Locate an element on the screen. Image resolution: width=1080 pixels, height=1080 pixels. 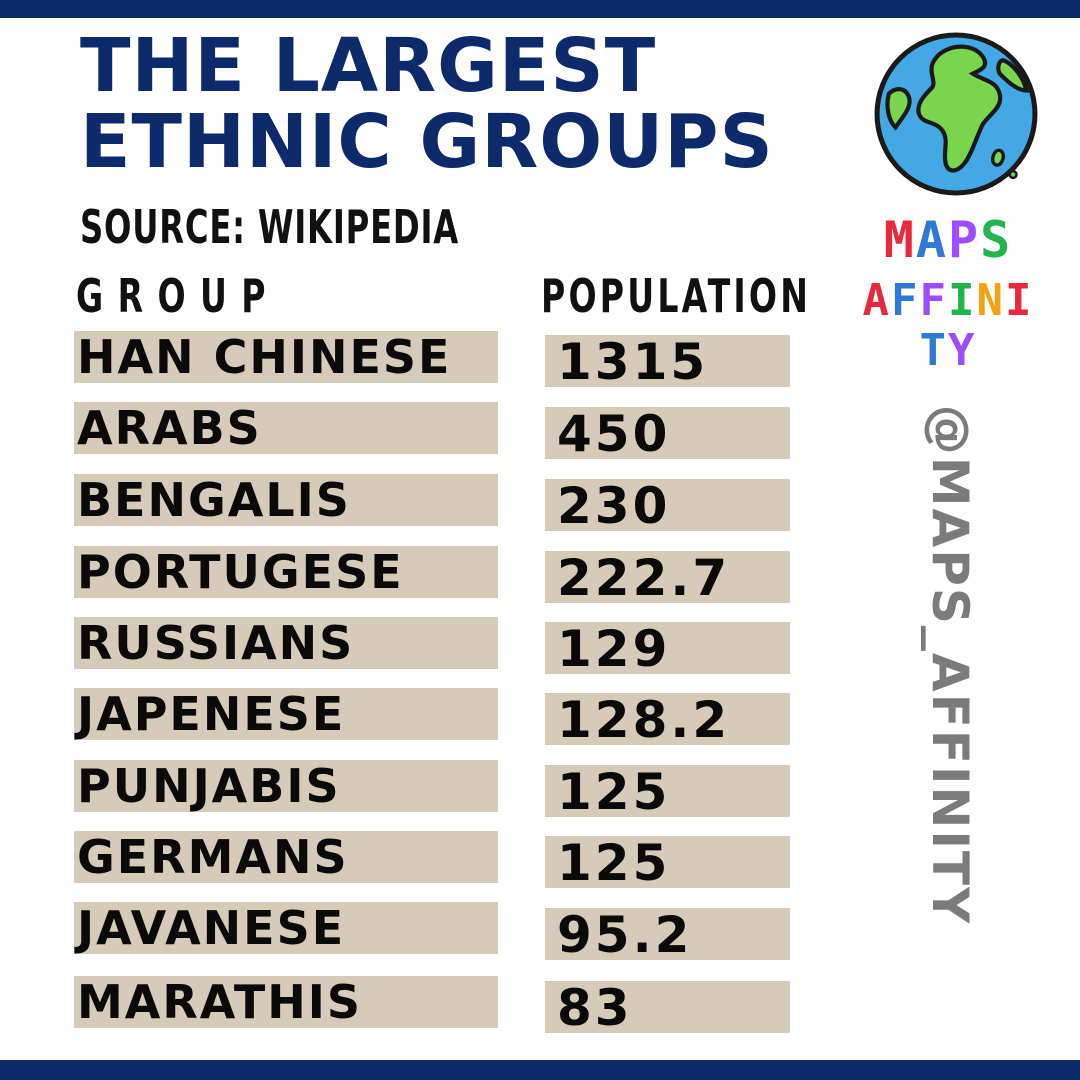
logo-text-maps-value: MAPS is located at coordinates (948, 240).